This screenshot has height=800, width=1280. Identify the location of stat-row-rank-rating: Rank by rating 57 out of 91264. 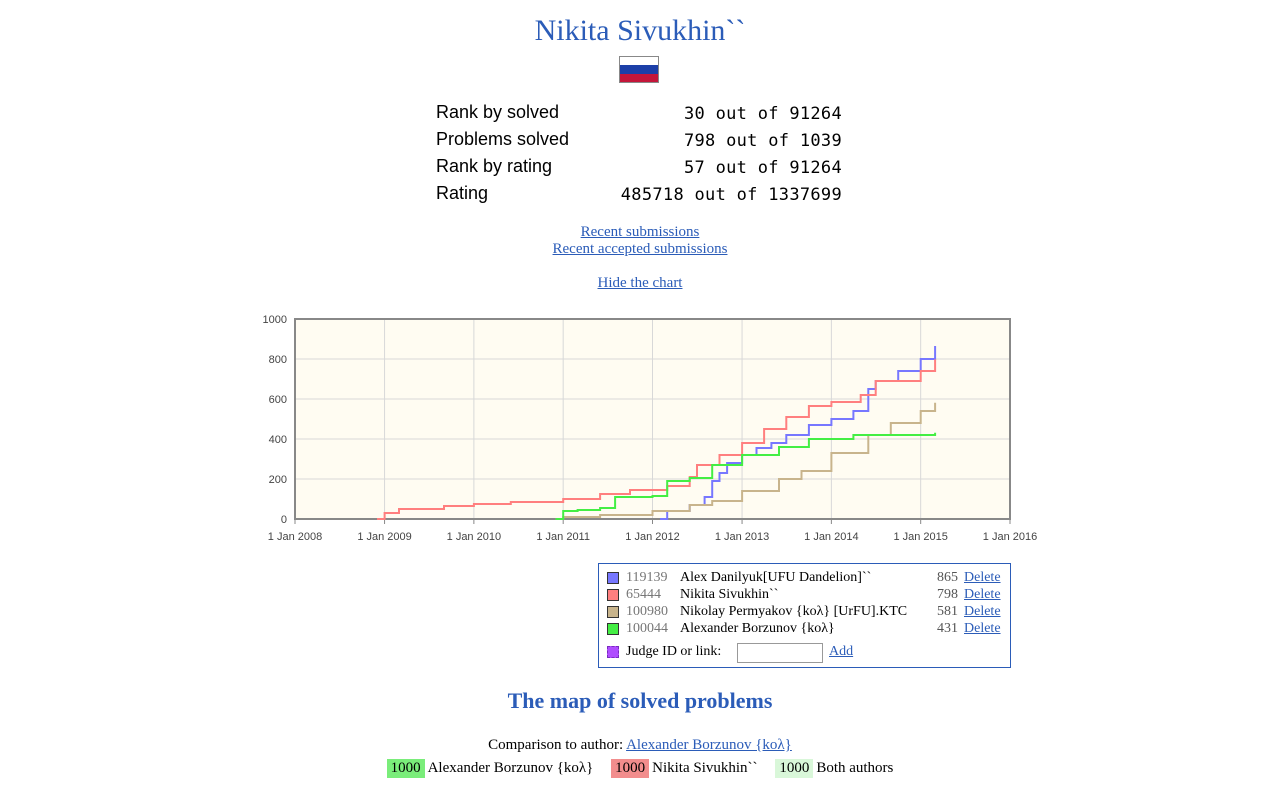
(641, 168).